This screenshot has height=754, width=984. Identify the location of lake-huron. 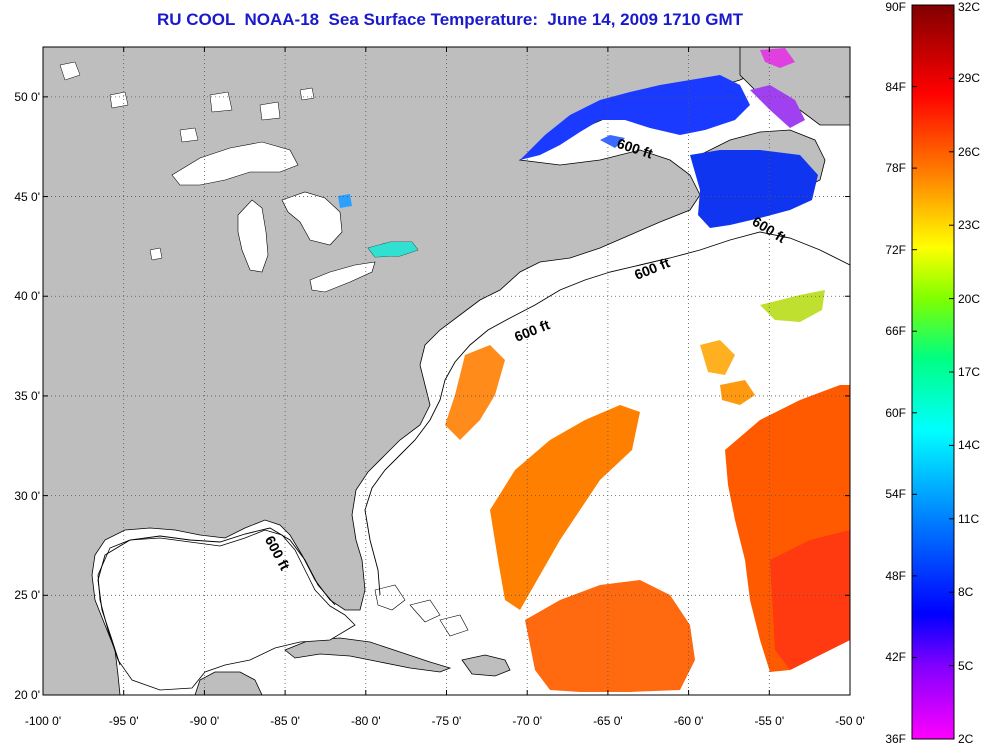
(312, 218).